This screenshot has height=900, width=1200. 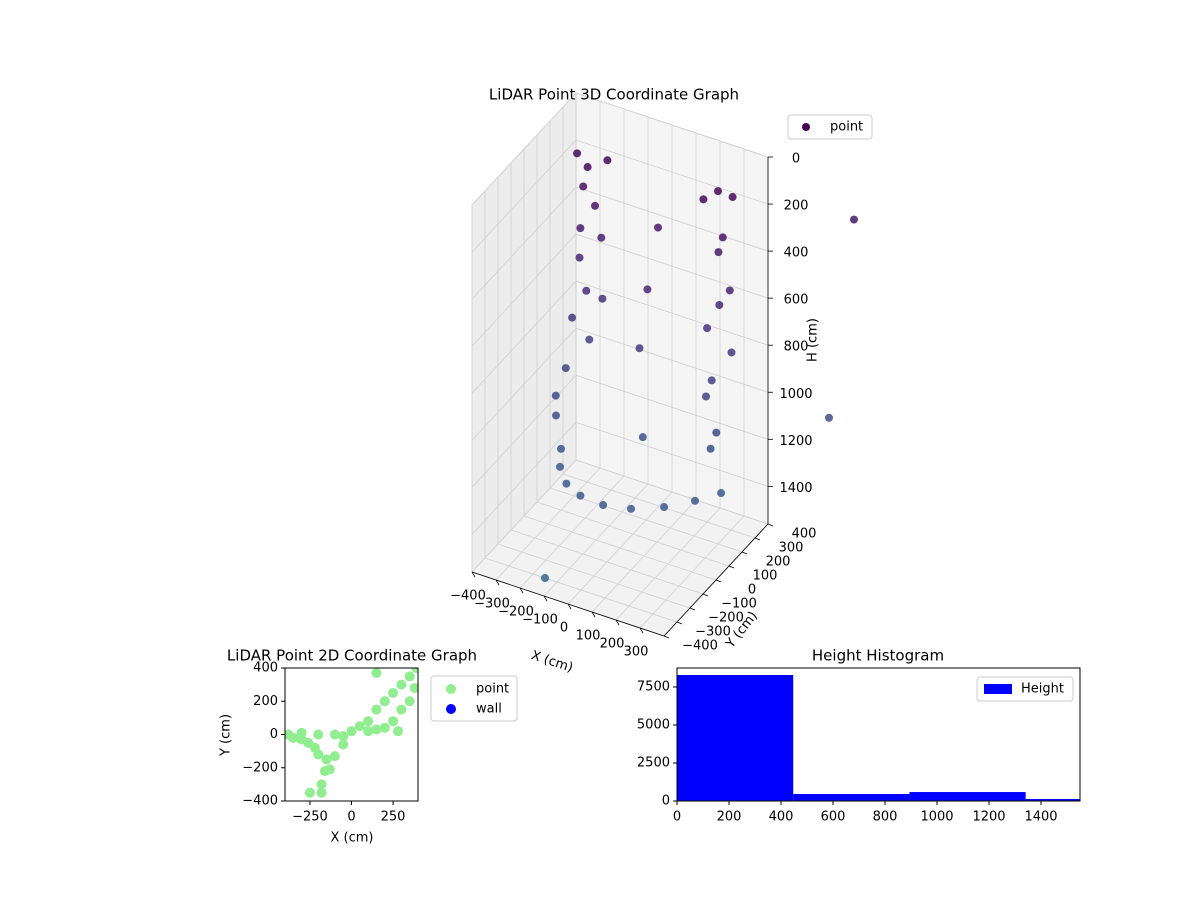 What do you see at coordinates (885, 817) in the screenshot?
I see `x-tick-label: 800` at bounding box center [885, 817].